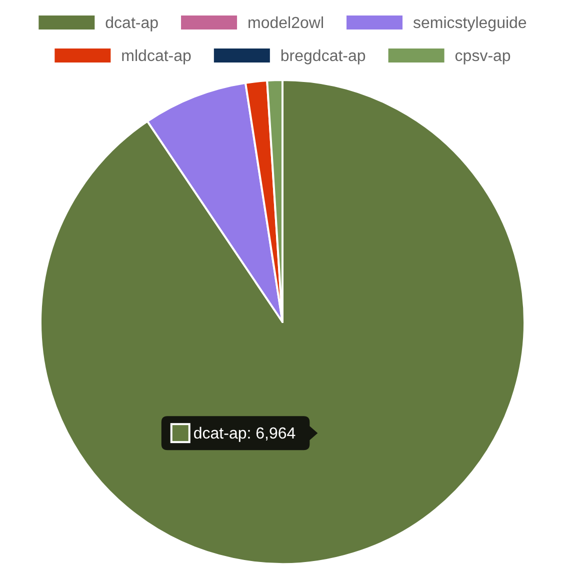  I want to click on data-label: dcat-ap: 6,964, so click(244, 434).